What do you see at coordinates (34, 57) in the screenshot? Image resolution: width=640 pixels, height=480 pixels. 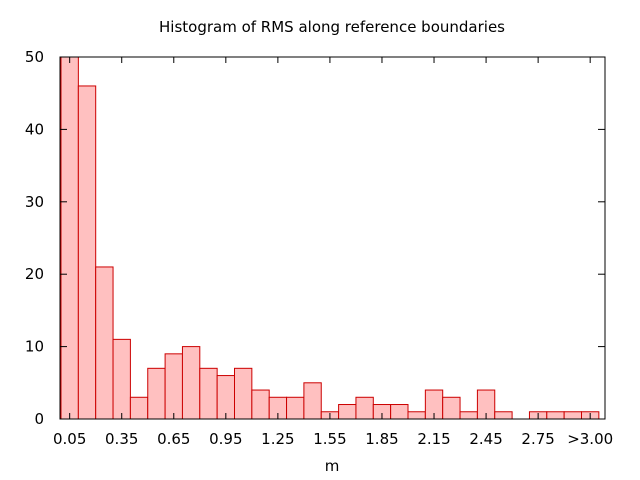 I see `y-tick-label: 50` at bounding box center [34, 57].